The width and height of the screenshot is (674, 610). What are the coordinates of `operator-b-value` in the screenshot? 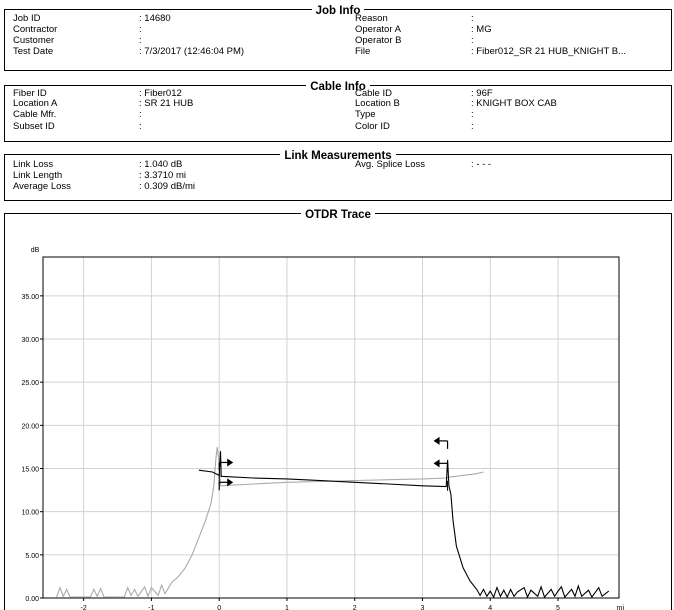 It's located at (472, 41).